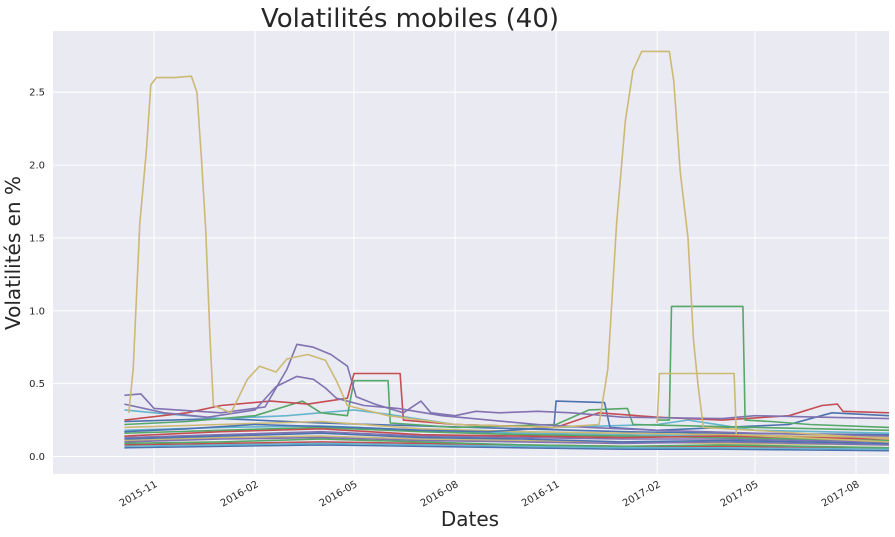  What do you see at coordinates (410, 19) in the screenshot?
I see `chart-title: Volatilités mobiles (40)` at bounding box center [410, 19].